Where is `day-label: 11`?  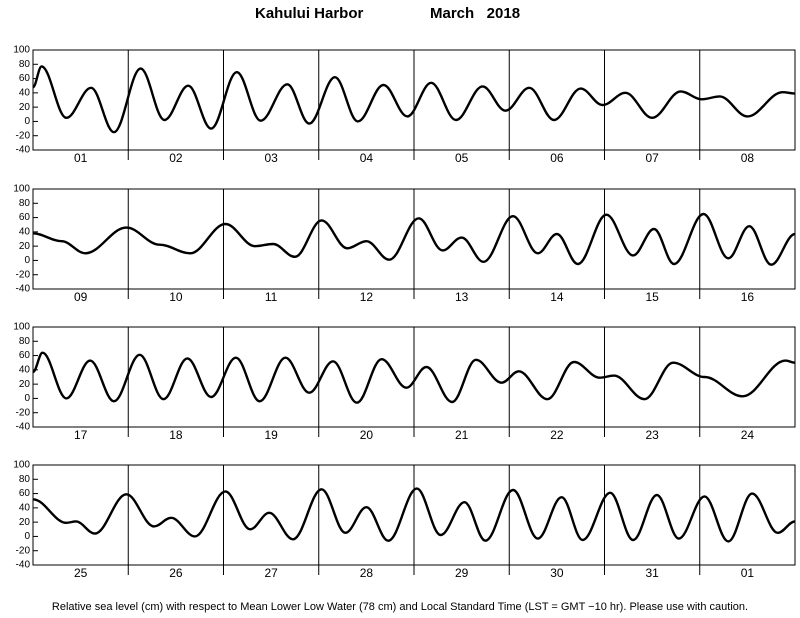
day-label: 11 is located at coordinates (271, 297).